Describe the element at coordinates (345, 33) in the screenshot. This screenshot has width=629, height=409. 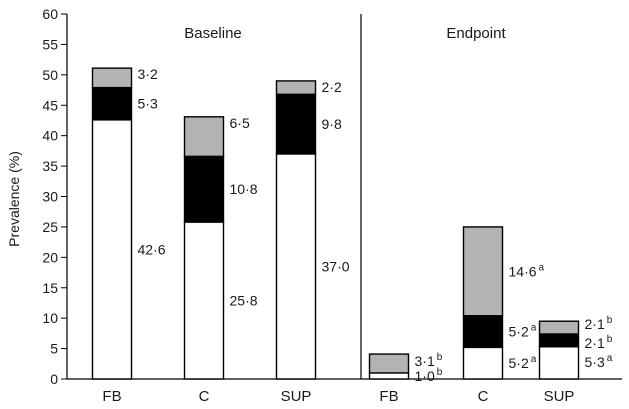
I see `panel-titles: Baseline Endpoint` at that location.